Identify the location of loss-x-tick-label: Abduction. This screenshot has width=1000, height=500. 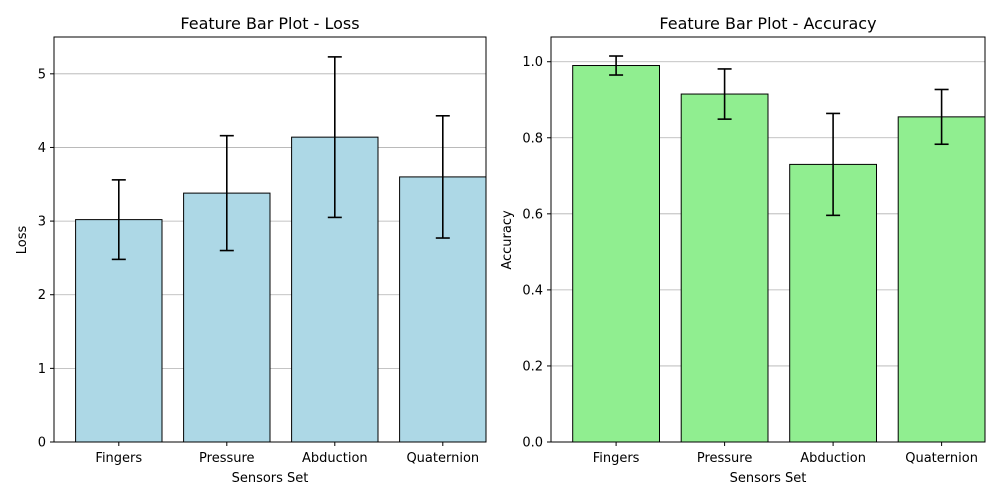
(335, 458).